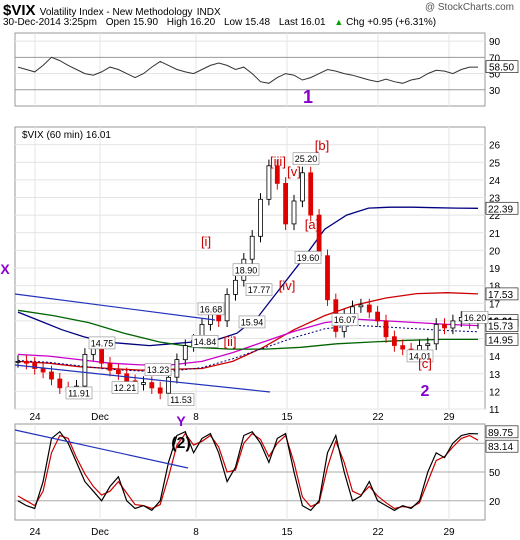 The image size is (520, 540). What do you see at coordinates (181, 421) in the screenshot?
I see `count-label: Y` at bounding box center [181, 421].